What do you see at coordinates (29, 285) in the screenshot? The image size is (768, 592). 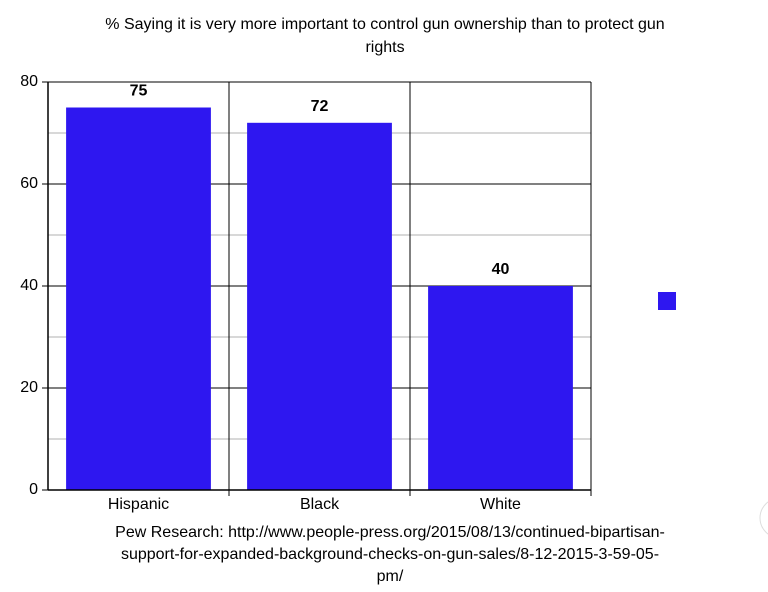 I see `y-tick-label: 40` at bounding box center [29, 285].